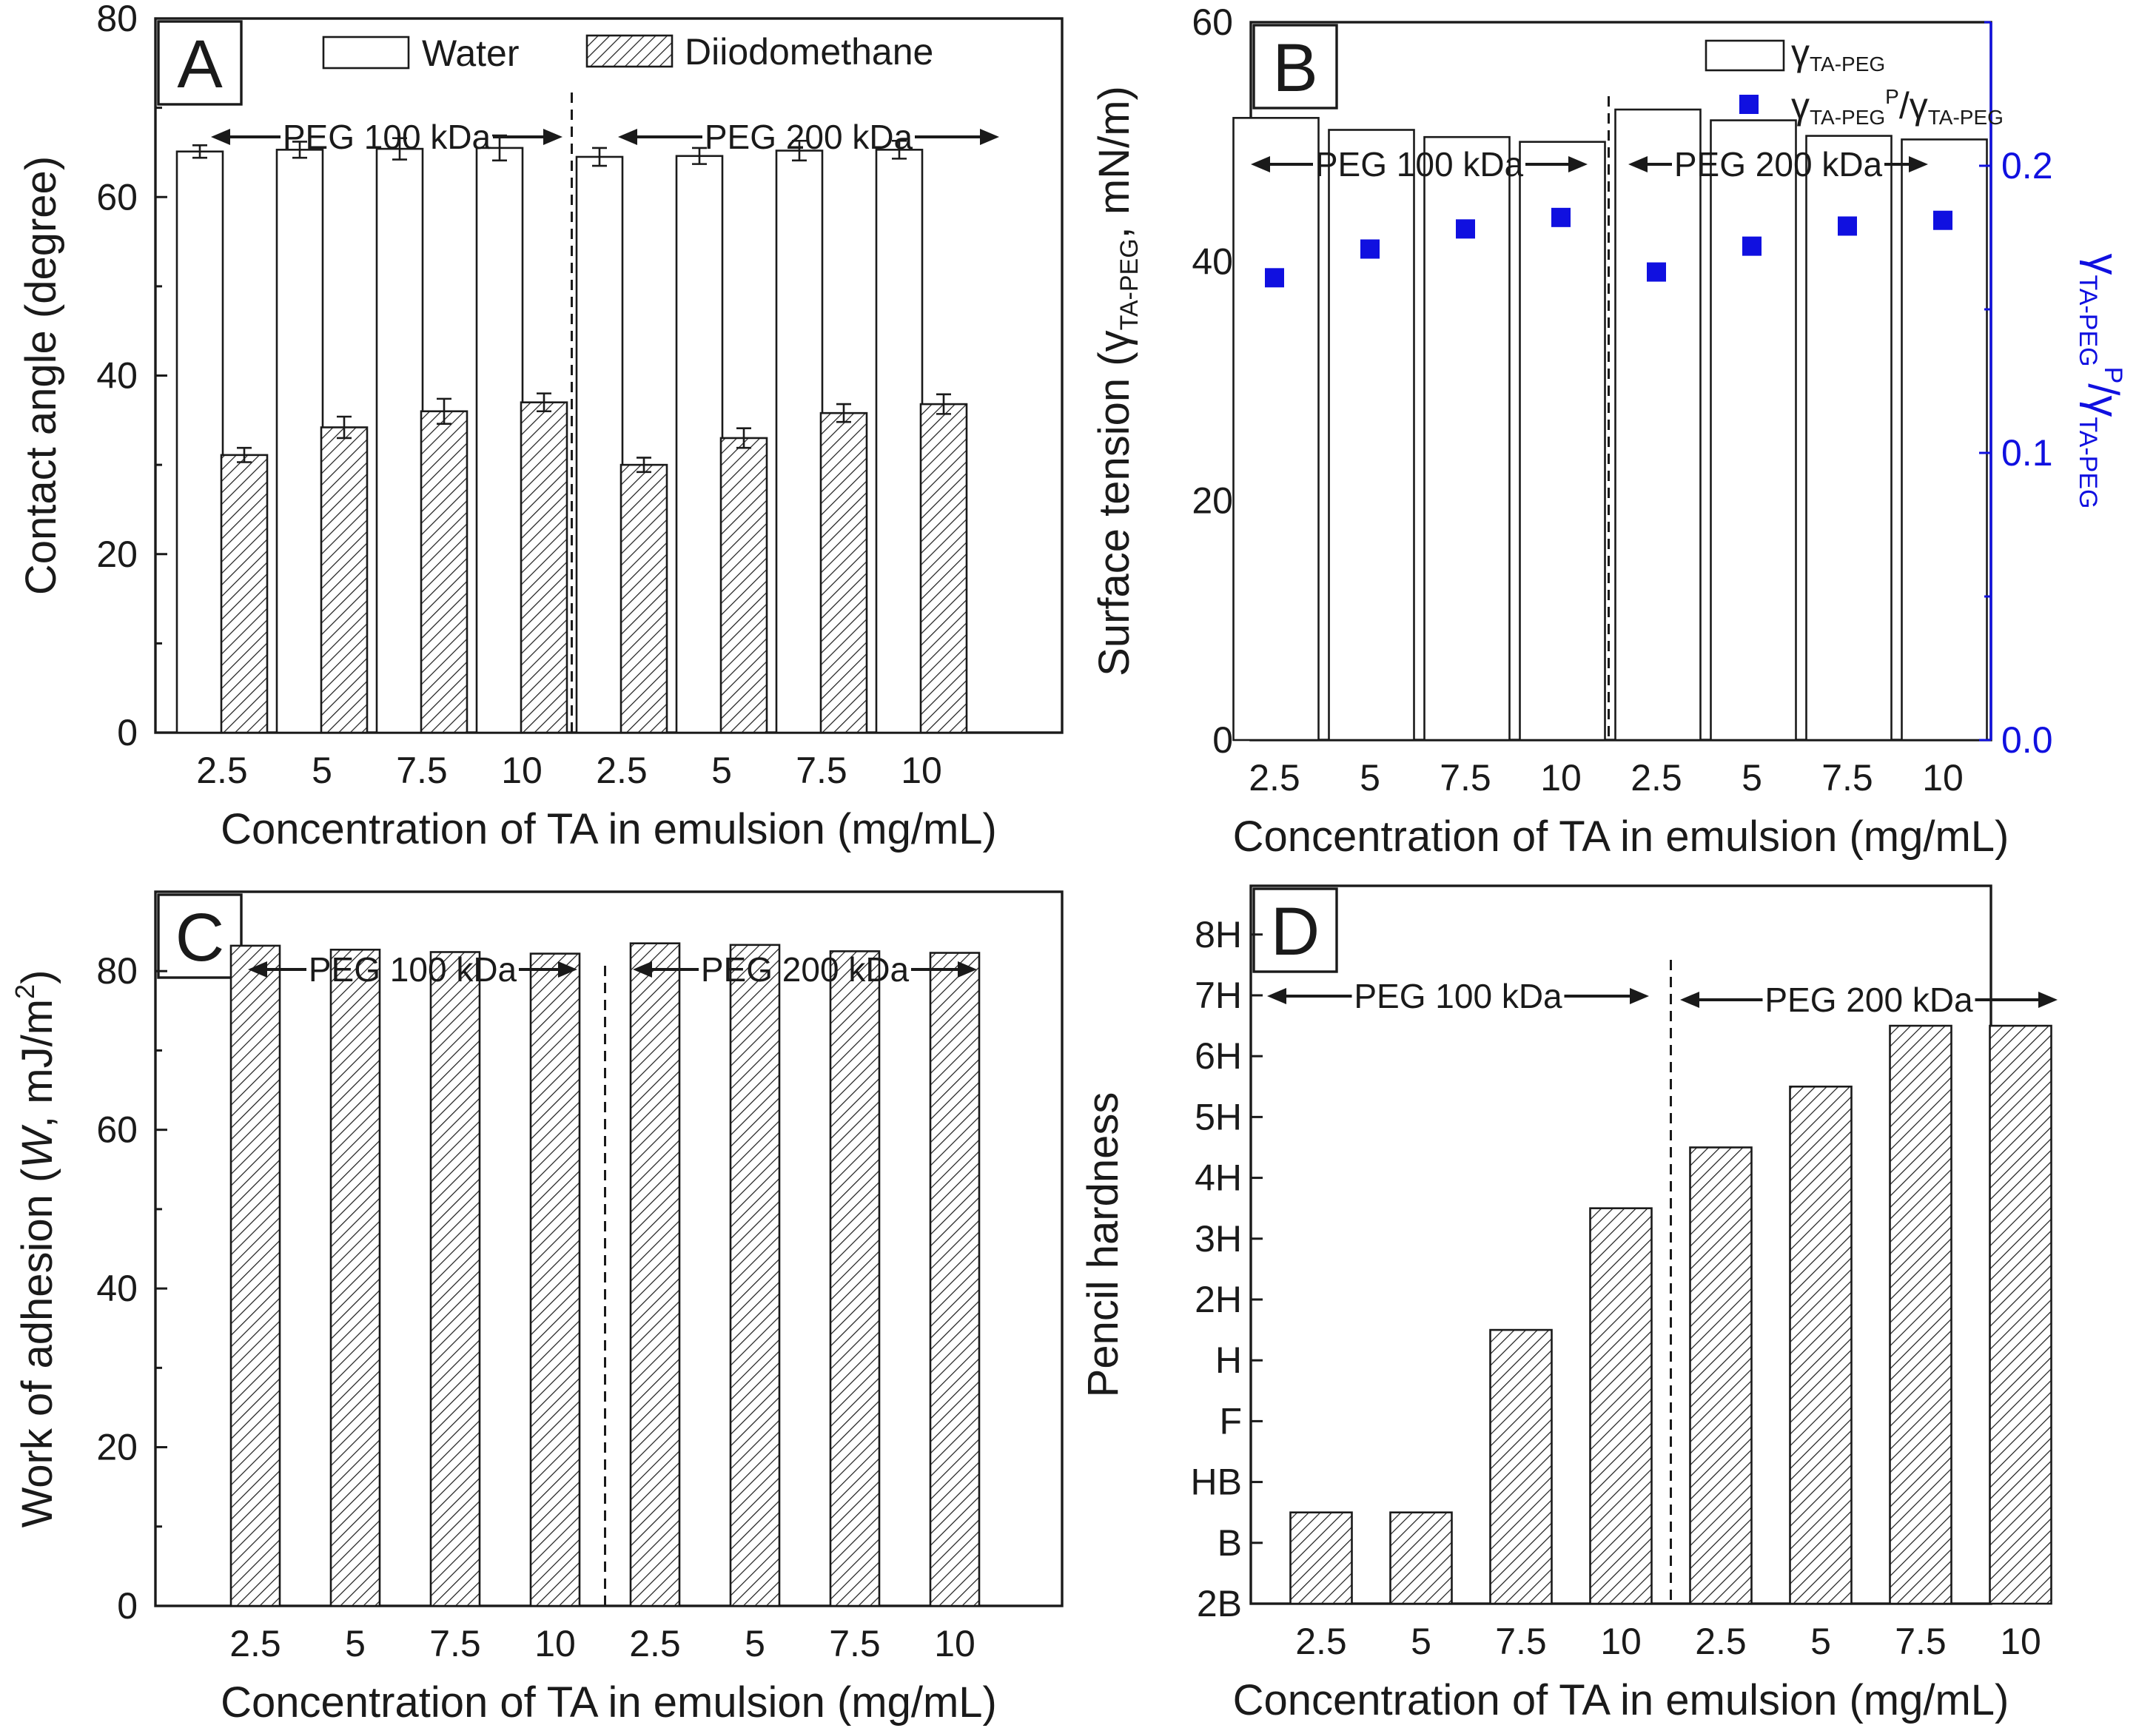  I want to click on panel-a-group-label: PEG 200 kDa, so click(809, 137).